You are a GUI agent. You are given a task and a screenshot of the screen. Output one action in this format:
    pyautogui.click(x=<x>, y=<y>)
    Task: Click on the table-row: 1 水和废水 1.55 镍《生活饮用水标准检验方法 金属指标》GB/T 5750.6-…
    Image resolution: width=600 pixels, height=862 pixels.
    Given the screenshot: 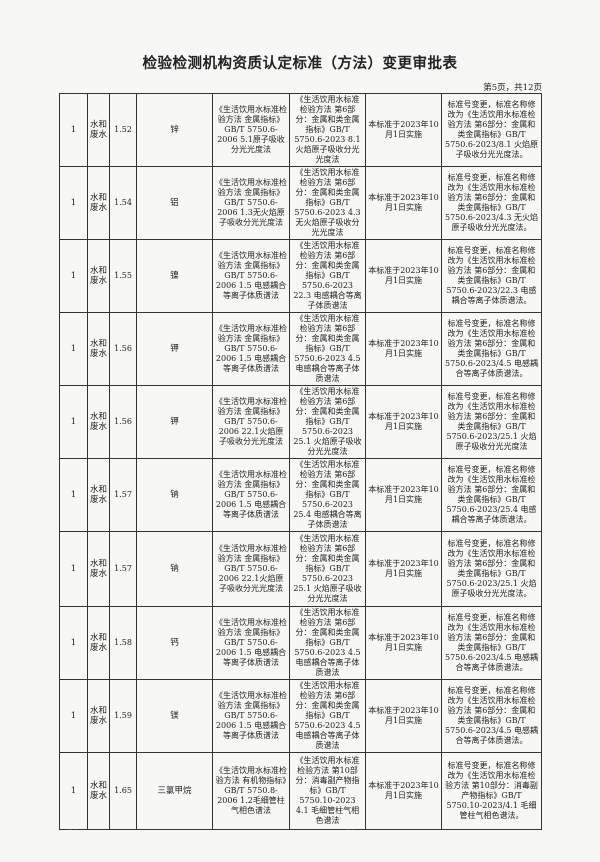 What is the action you would take?
    pyautogui.click(x=300, y=276)
    